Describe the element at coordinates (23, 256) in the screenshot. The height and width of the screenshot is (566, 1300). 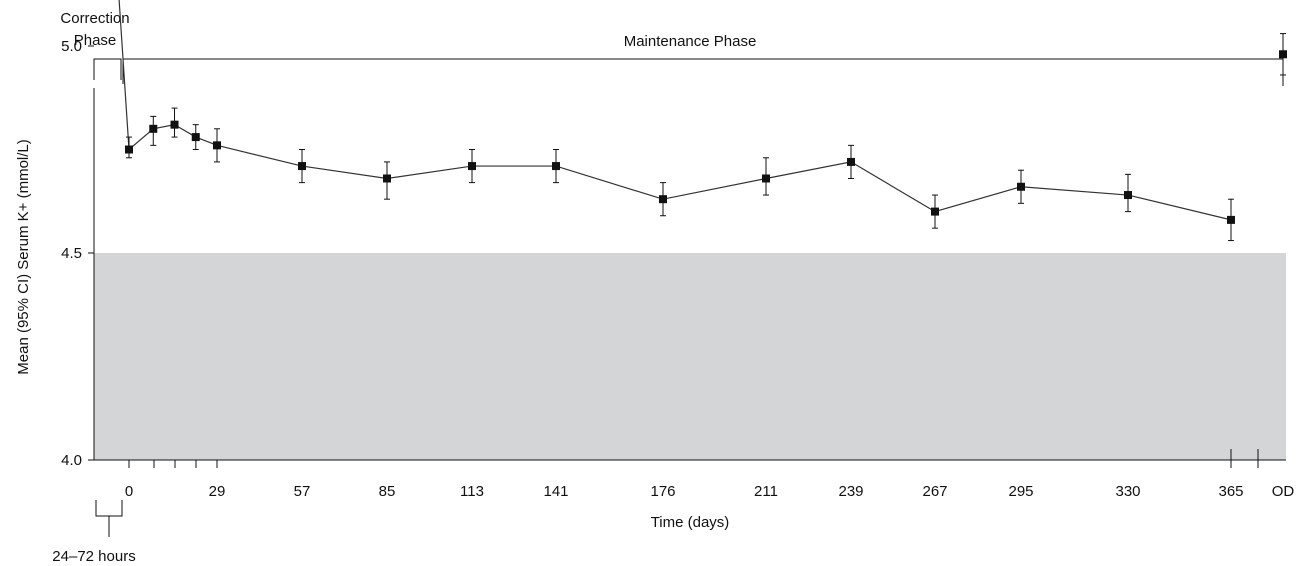
I see `y-axis-label: Mean (95% CI) Serum K+ (mmol/L)` at that location.